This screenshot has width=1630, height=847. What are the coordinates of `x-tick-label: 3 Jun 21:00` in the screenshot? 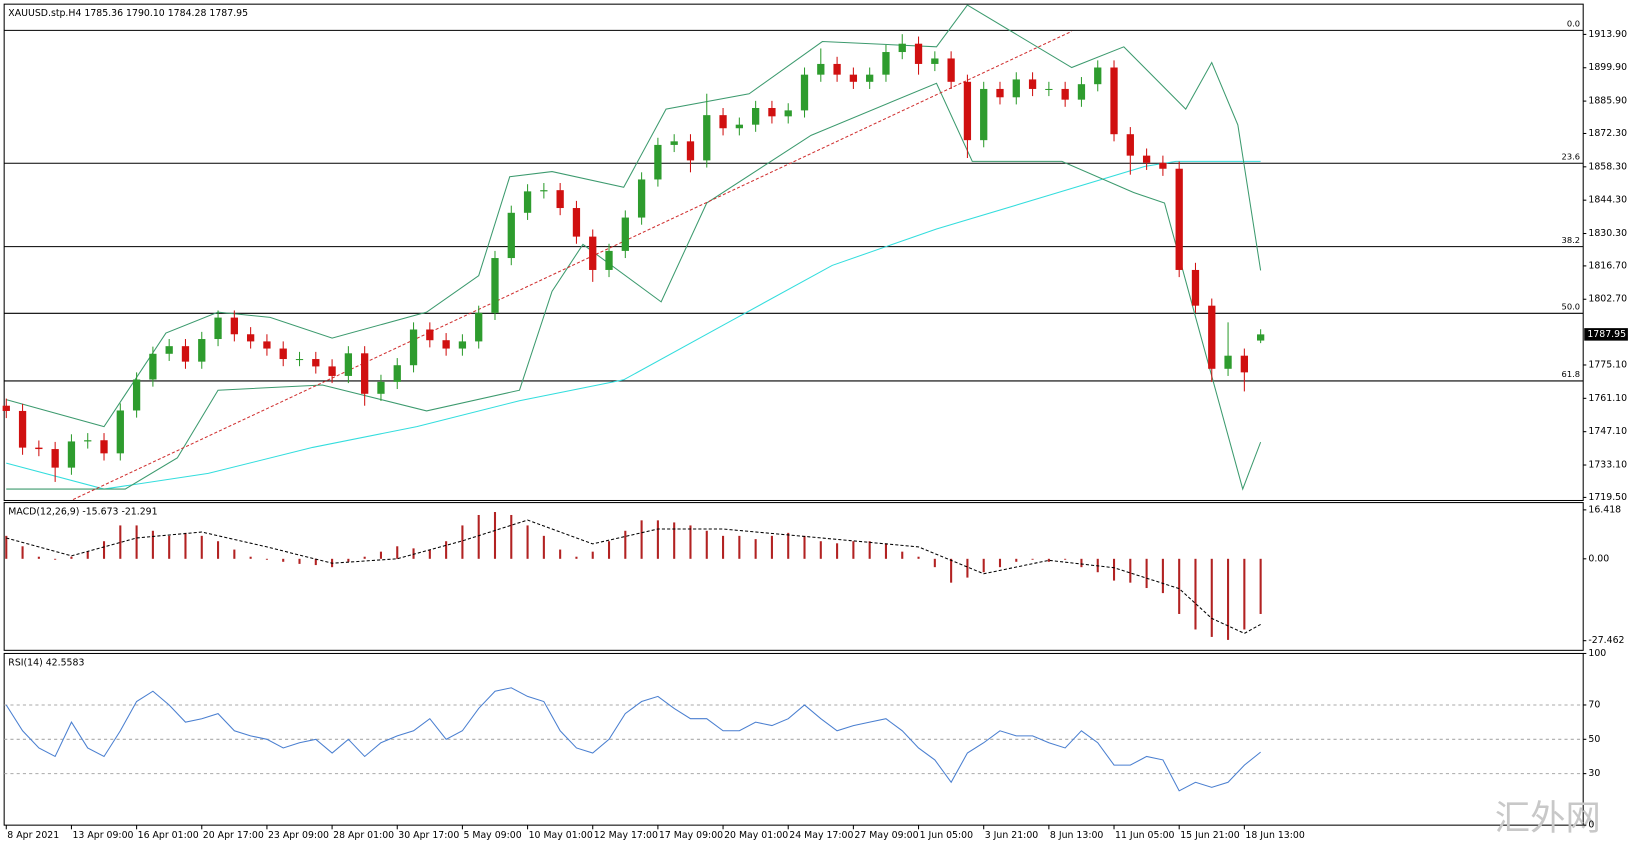 It's located at (1012, 835).